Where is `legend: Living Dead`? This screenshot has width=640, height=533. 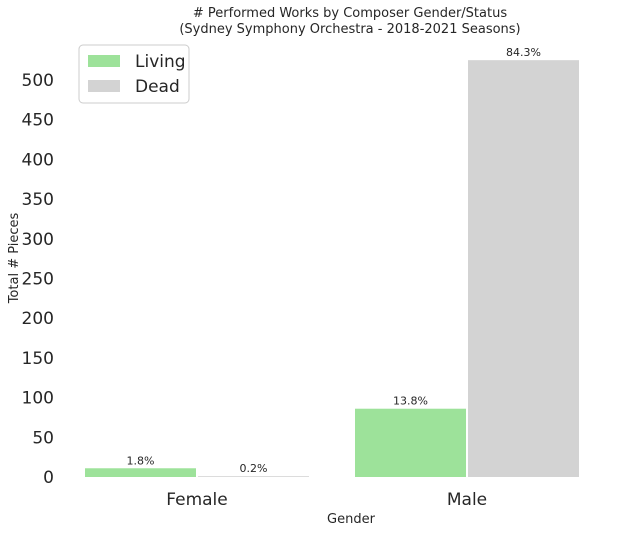
legend: Living Dead is located at coordinates (134, 74).